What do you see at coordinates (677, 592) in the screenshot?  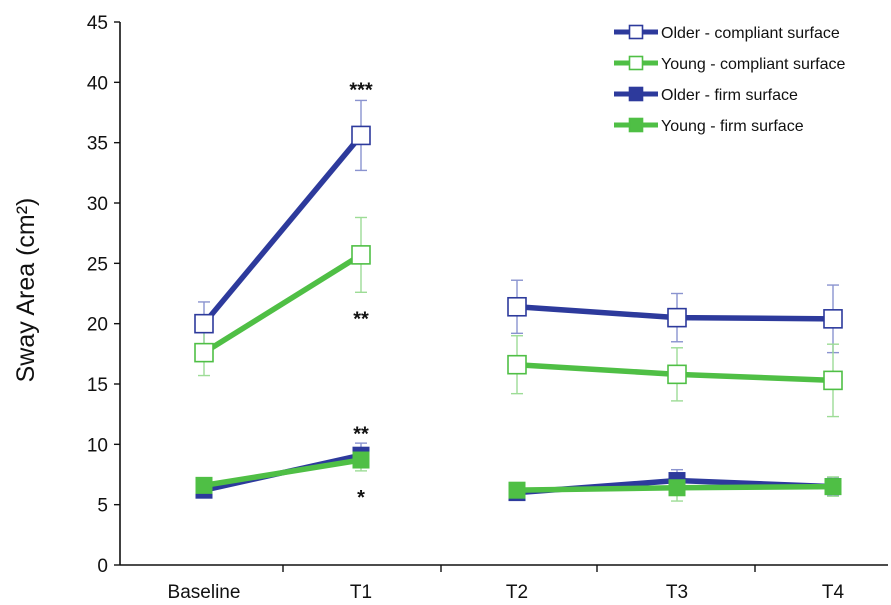 I see `x-tick-label: T3` at bounding box center [677, 592].